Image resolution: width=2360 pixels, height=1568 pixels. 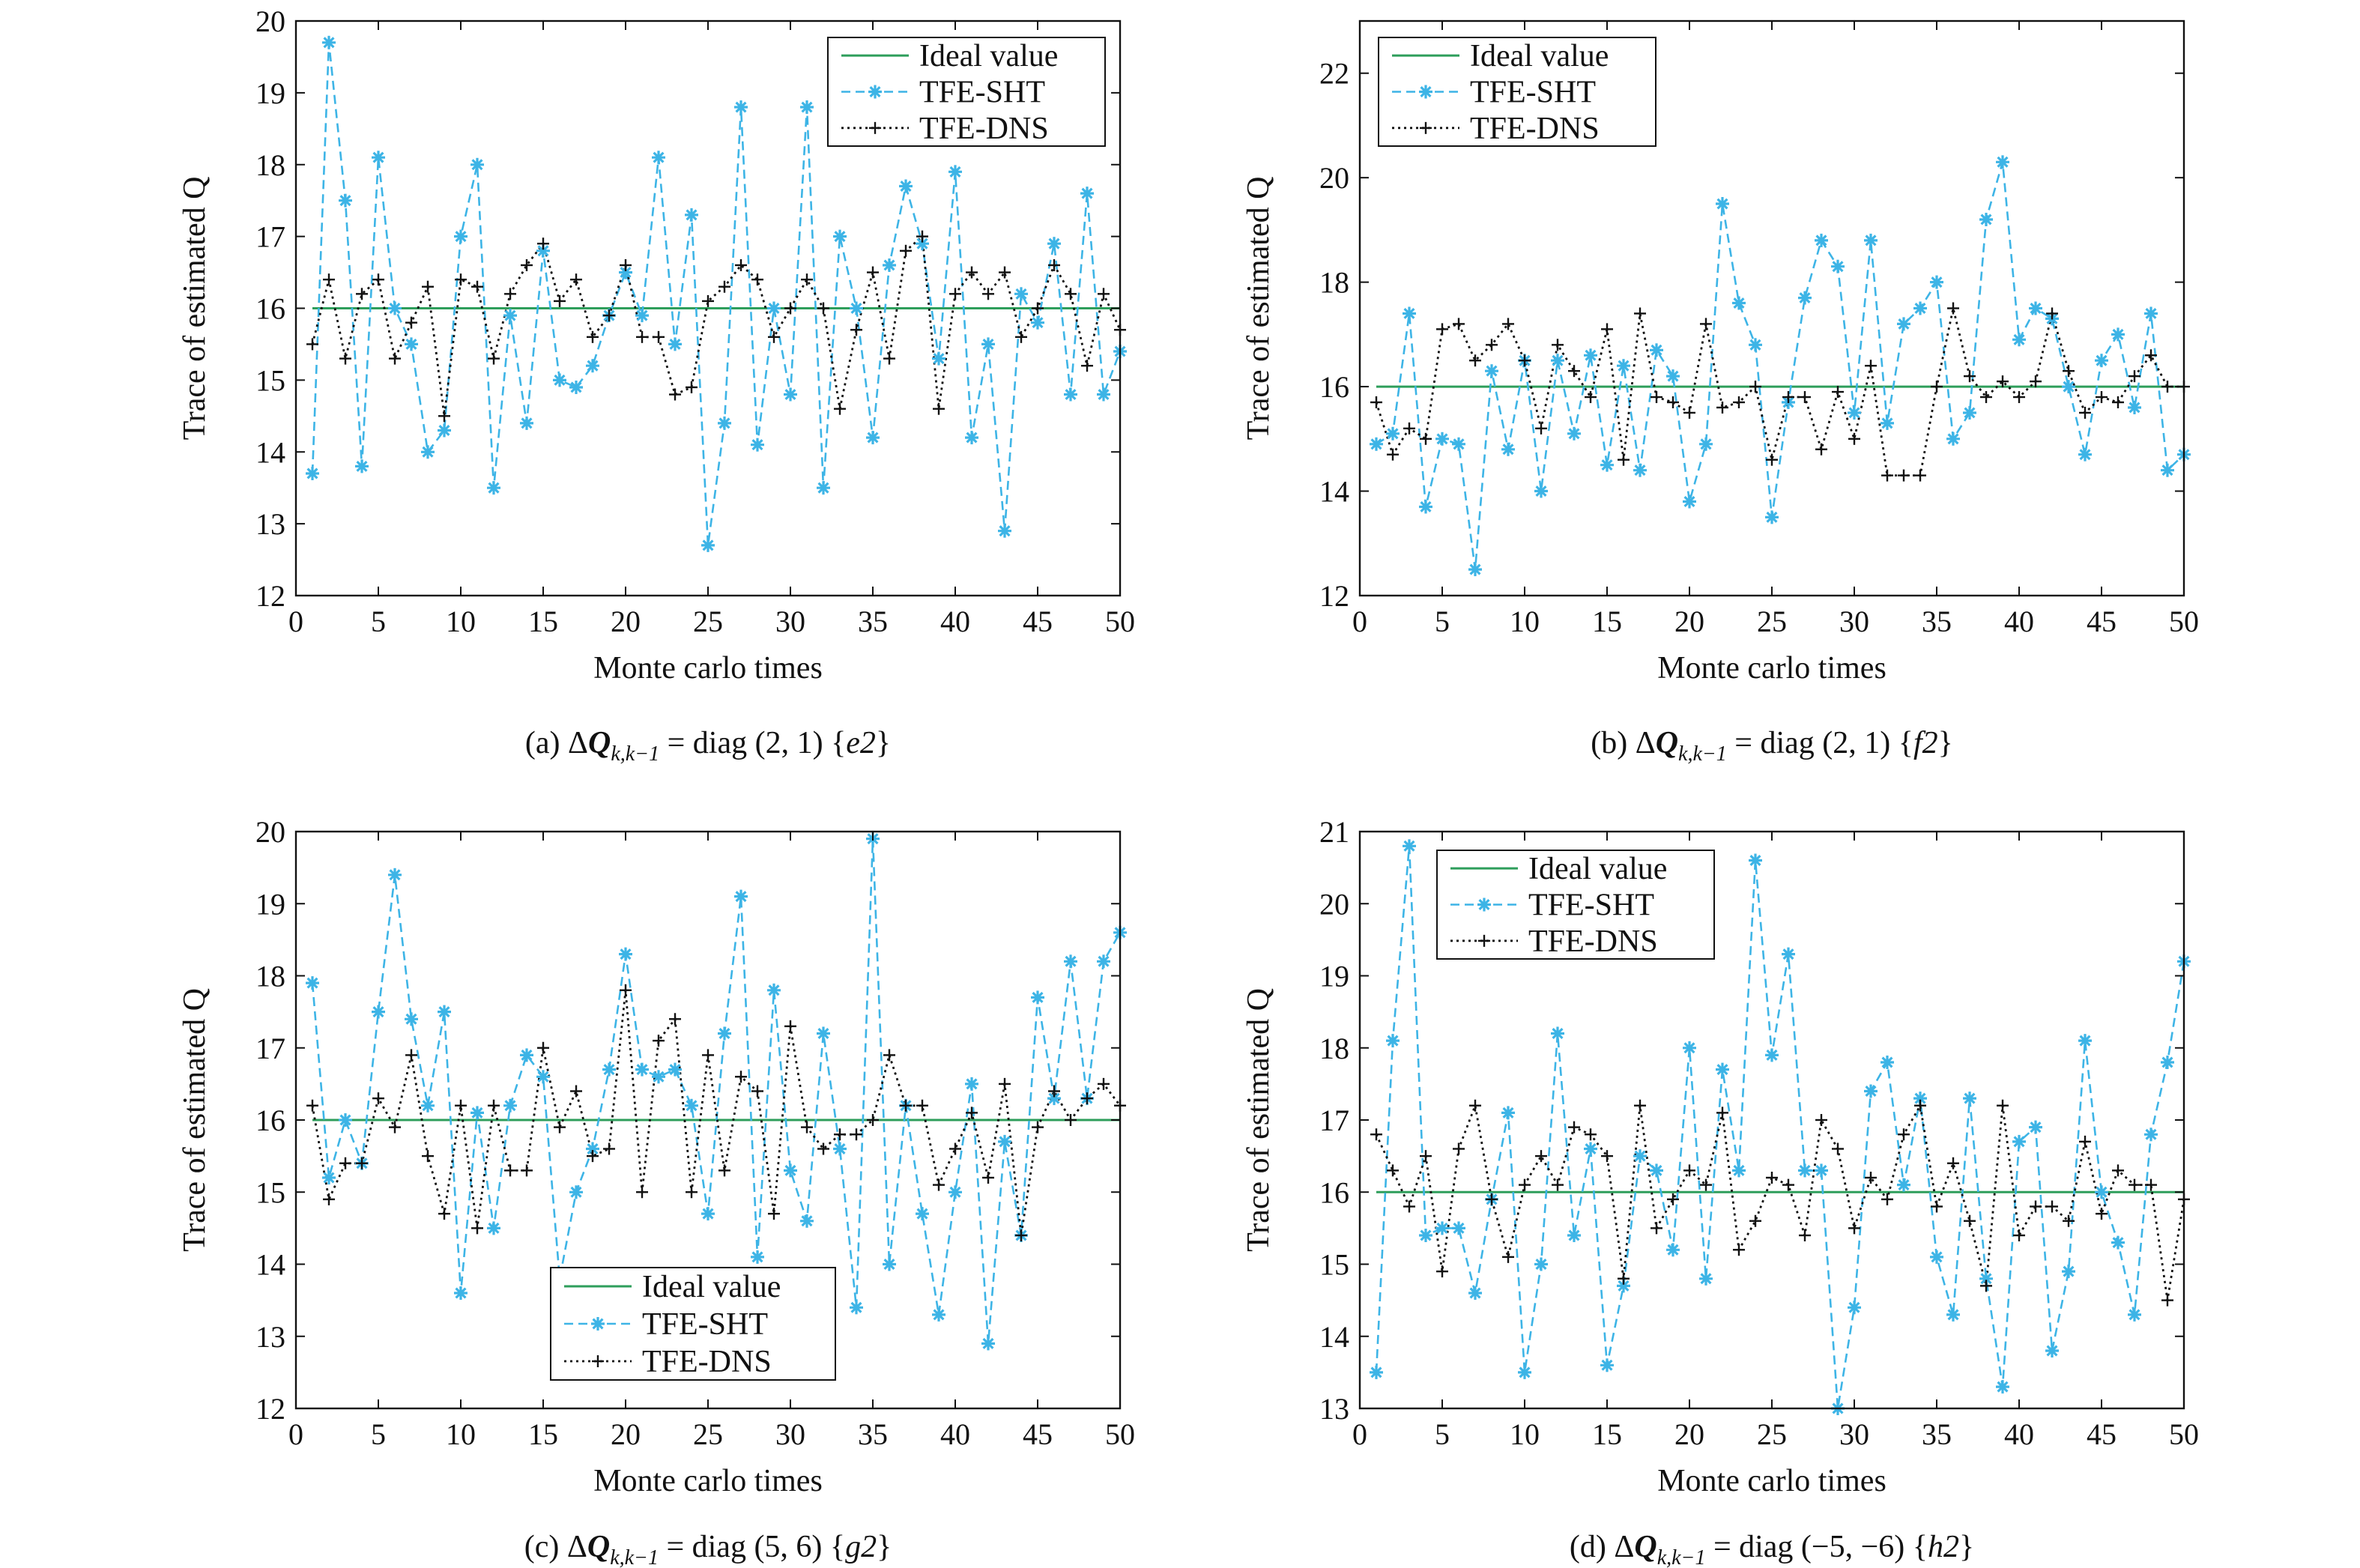 What do you see at coordinates (2102, 1434) in the screenshot?
I see `x-tick-label: 45` at bounding box center [2102, 1434].